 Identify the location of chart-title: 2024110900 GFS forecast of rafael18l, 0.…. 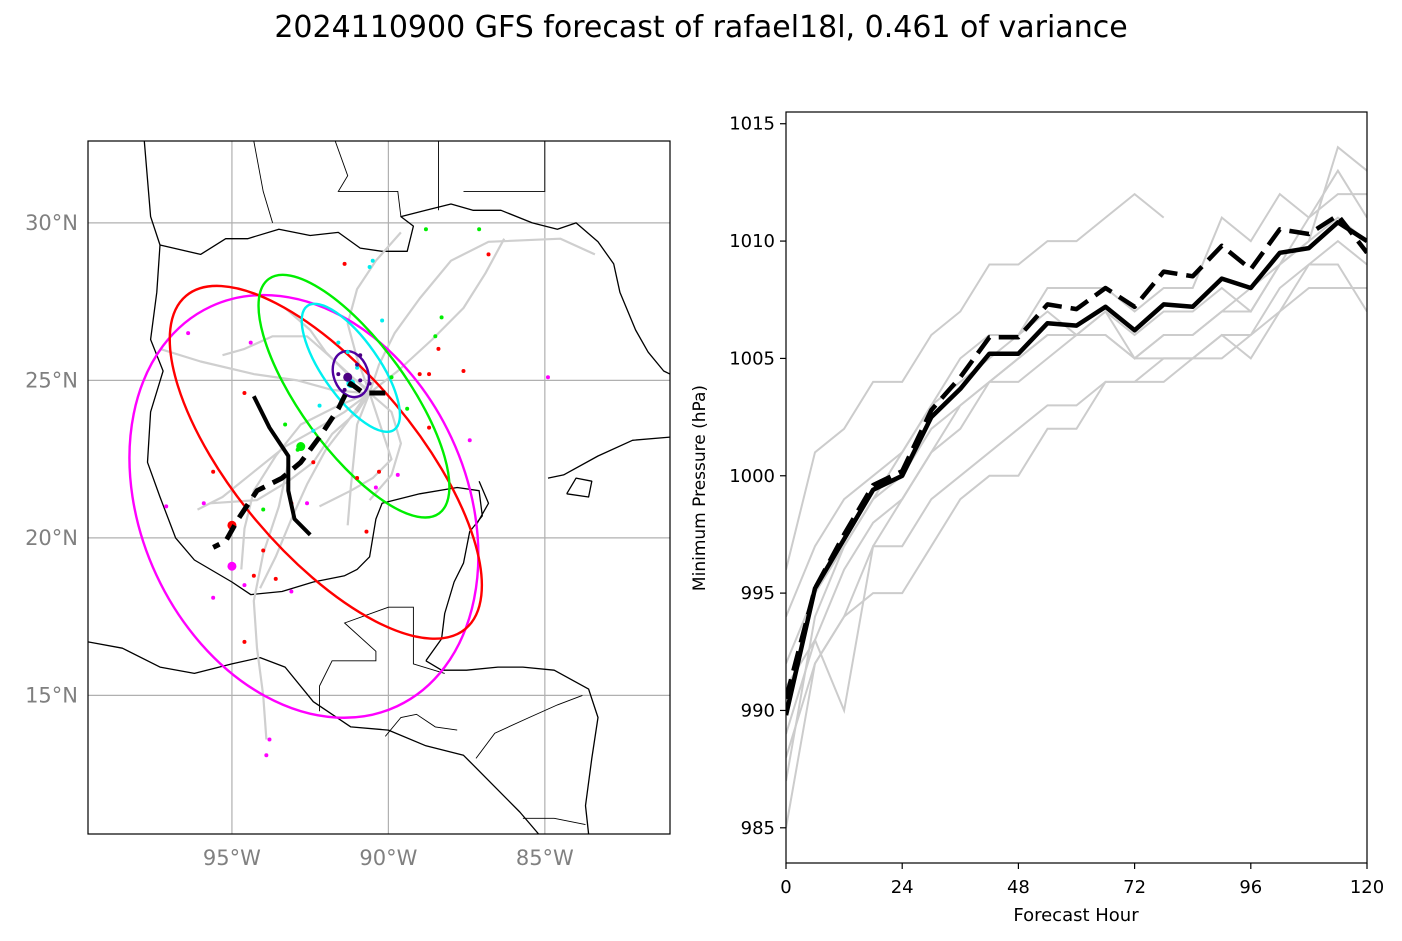
(701, 27).